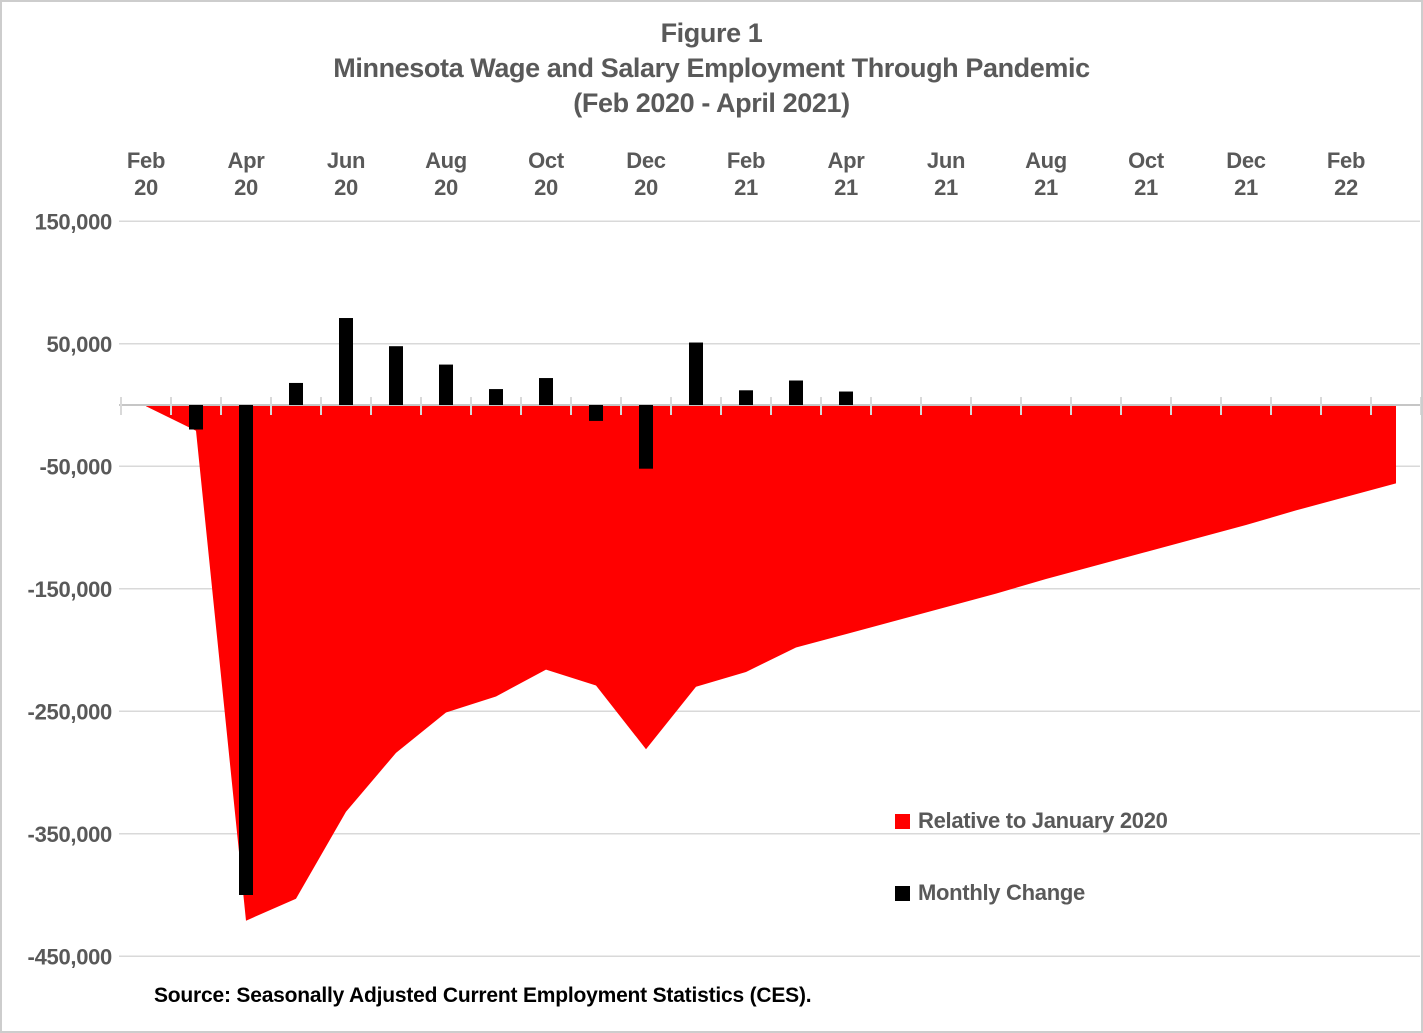 This screenshot has width=1423, height=1033. Describe the element at coordinates (80, 344) in the screenshot. I see `y-axis-label: 50,000` at that location.